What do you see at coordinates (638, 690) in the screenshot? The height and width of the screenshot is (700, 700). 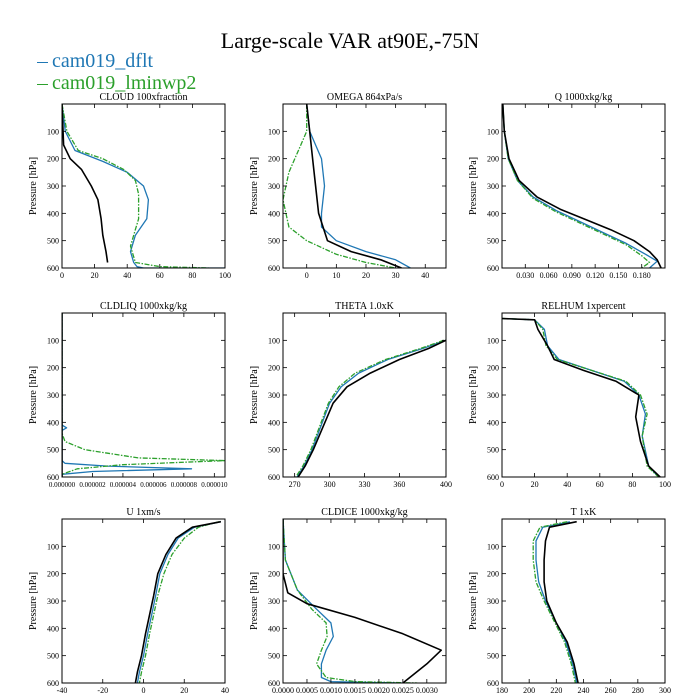 I see `x-tick-label: 280` at bounding box center [638, 690].